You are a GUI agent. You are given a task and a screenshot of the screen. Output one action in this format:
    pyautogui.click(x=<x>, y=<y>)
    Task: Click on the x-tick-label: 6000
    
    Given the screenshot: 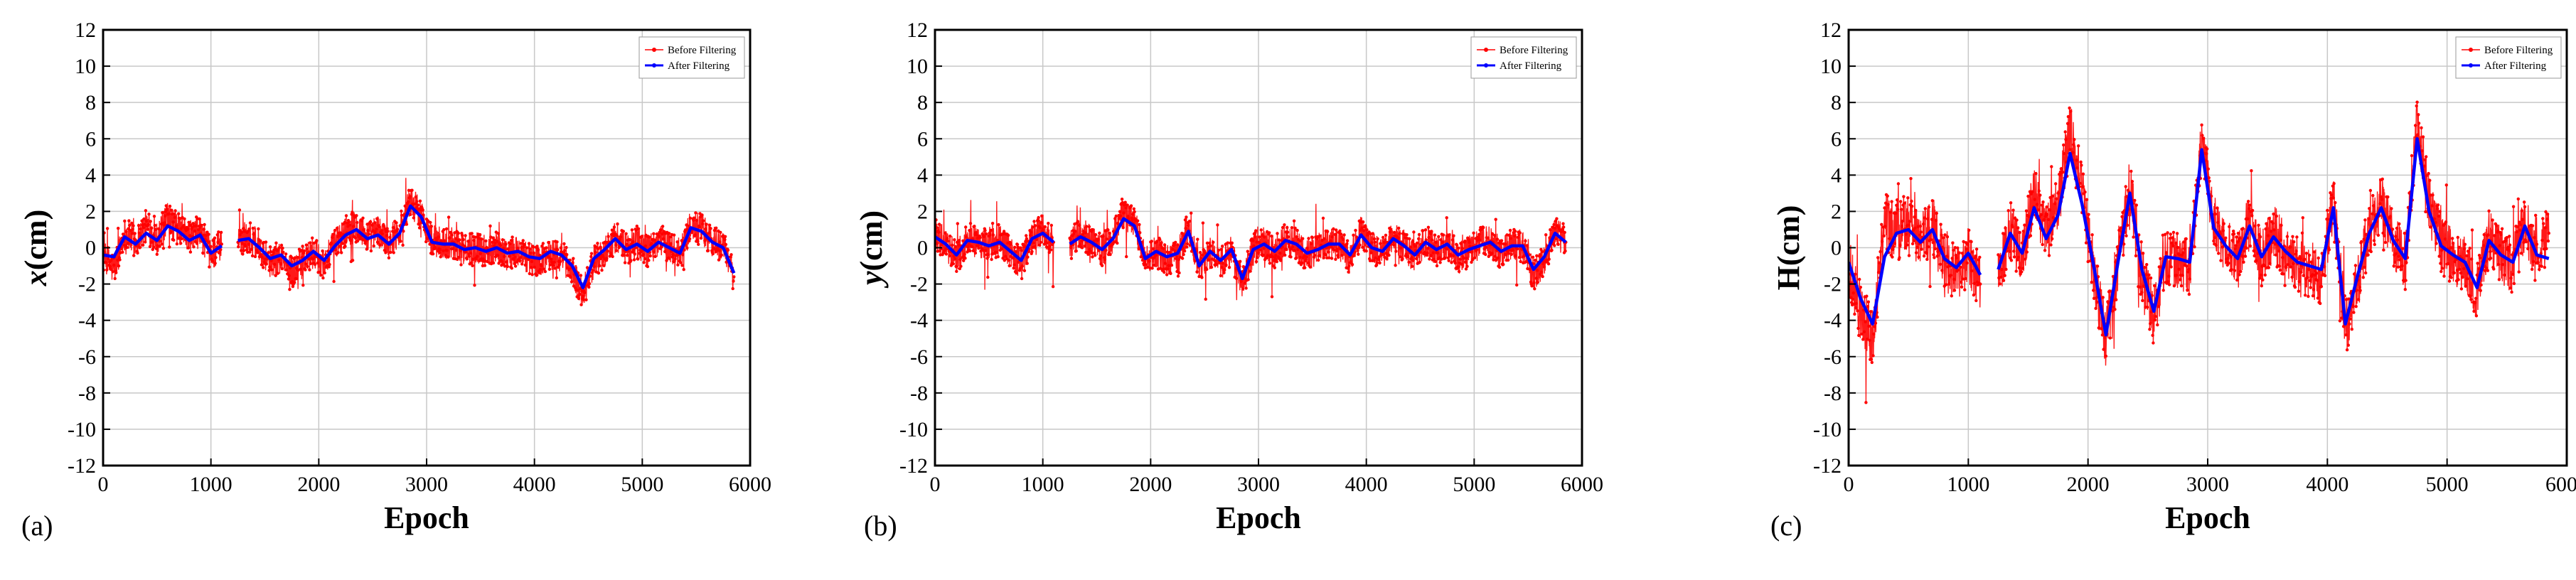 What is the action you would take?
    pyautogui.click(x=2561, y=484)
    